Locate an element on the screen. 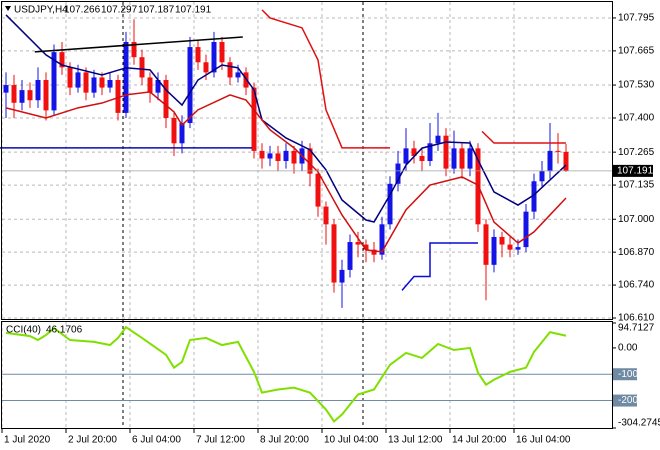 This screenshot has height=450, width=660. y-tick-label: 107.795 is located at coordinates (636, 18).